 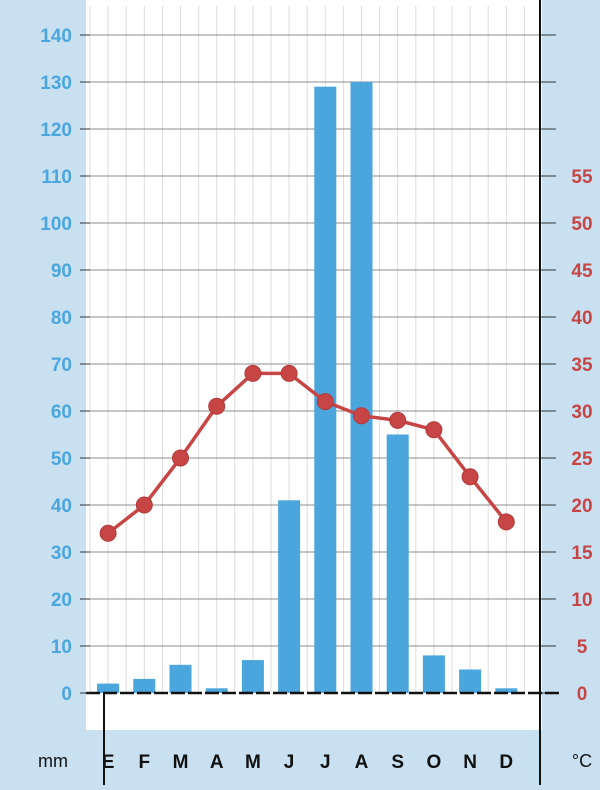 I want to click on y-right-tick-label: 25, so click(x=582, y=459).